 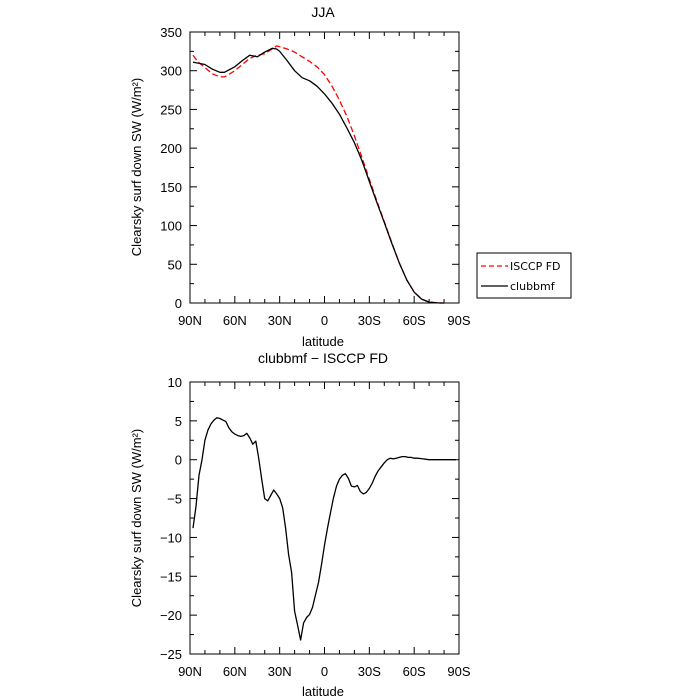 What do you see at coordinates (171, 109) in the screenshot?
I see `y-tick-label: 250` at bounding box center [171, 109].